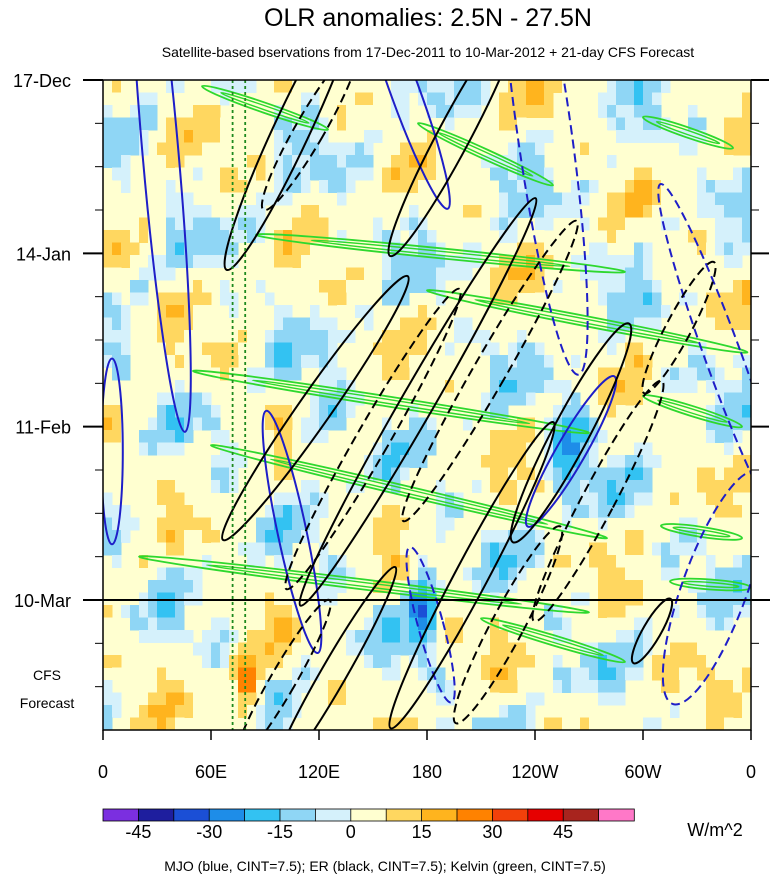 The width and height of the screenshot is (770, 878). What do you see at coordinates (510, 815) in the screenshot?
I see `colorbar-swatch` at bounding box center [510, 815].